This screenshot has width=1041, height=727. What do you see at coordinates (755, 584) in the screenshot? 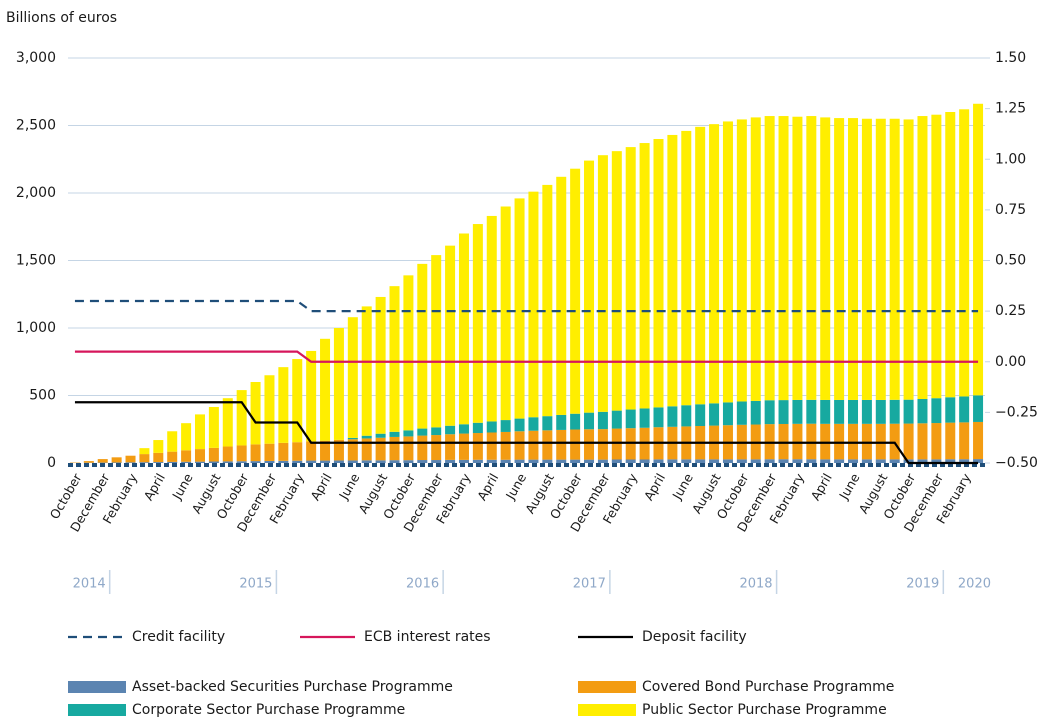
I see `year-label: 2018` at bounding box center [755, 584].